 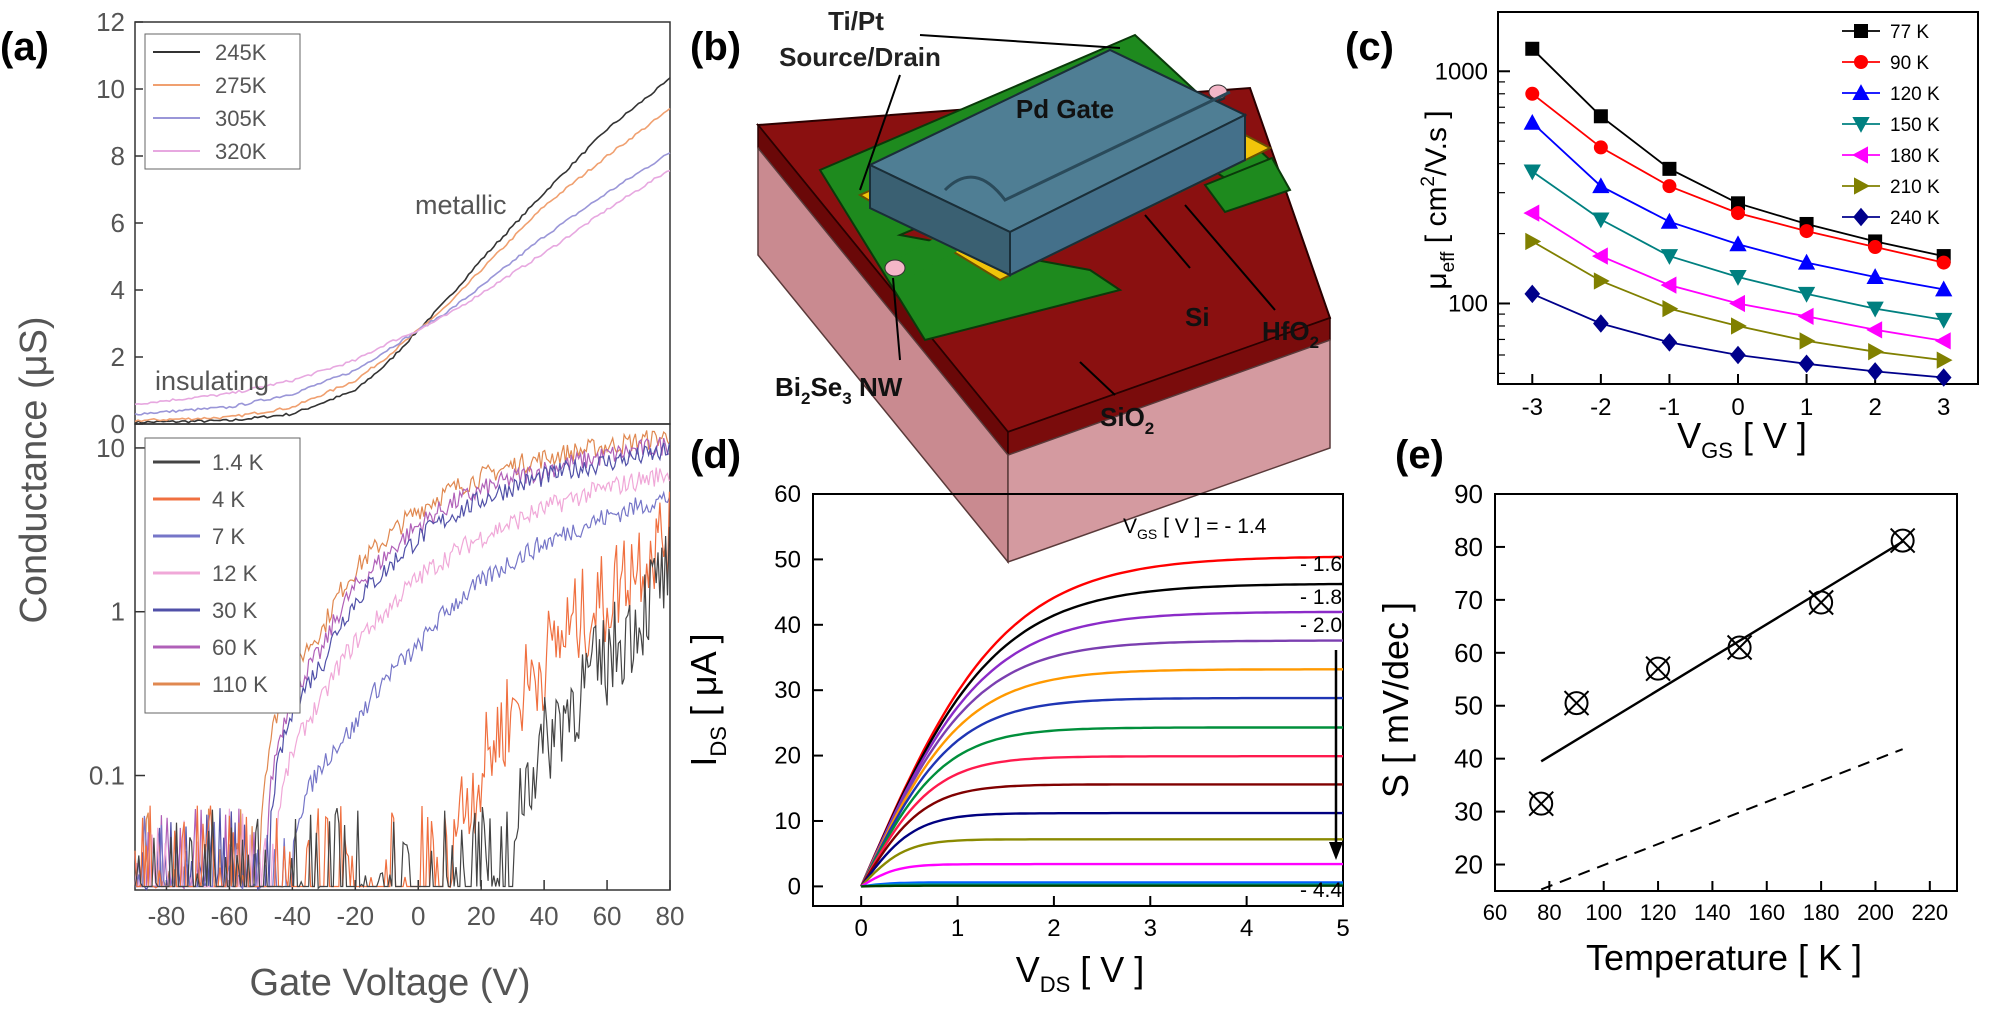 What do you see at coordinates (787, 821) in the screenshot?
I see `d-ytick-label: 10` at bounding box center [787, 821].